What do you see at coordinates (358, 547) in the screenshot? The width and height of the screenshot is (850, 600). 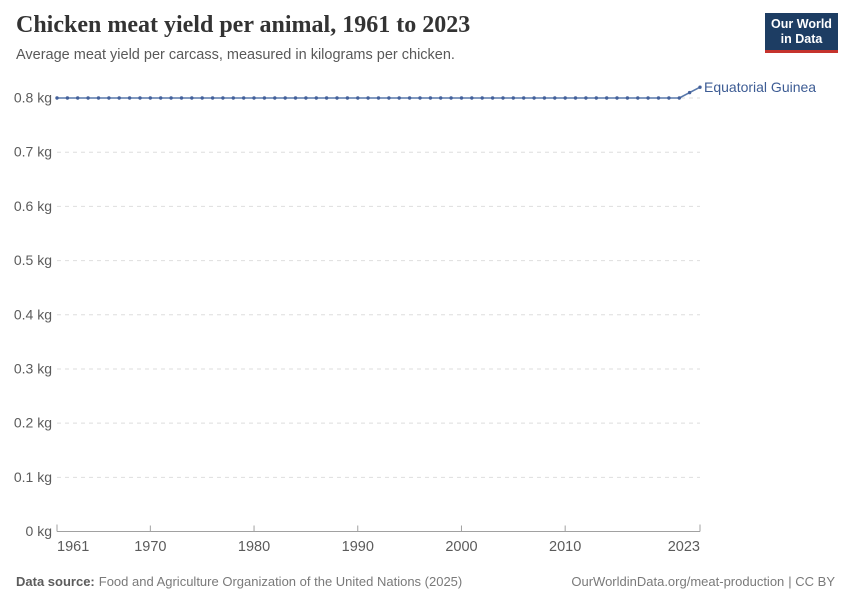 I see `x-tick-label: 1990` at bounding box center [358, 547].